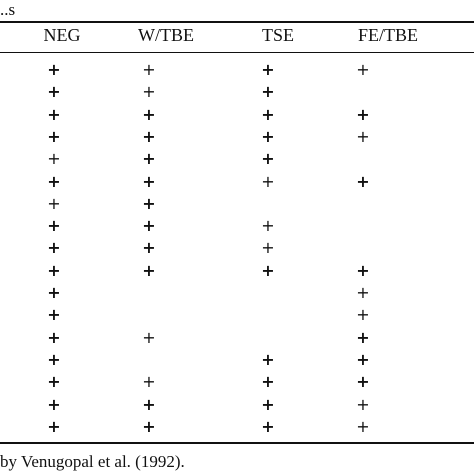 The height and width of the screenshot is (474, 474). Describe the element at coordinates (166, 35) in the screenshot. I see `header-w-tbe: W/TBE` at that location.